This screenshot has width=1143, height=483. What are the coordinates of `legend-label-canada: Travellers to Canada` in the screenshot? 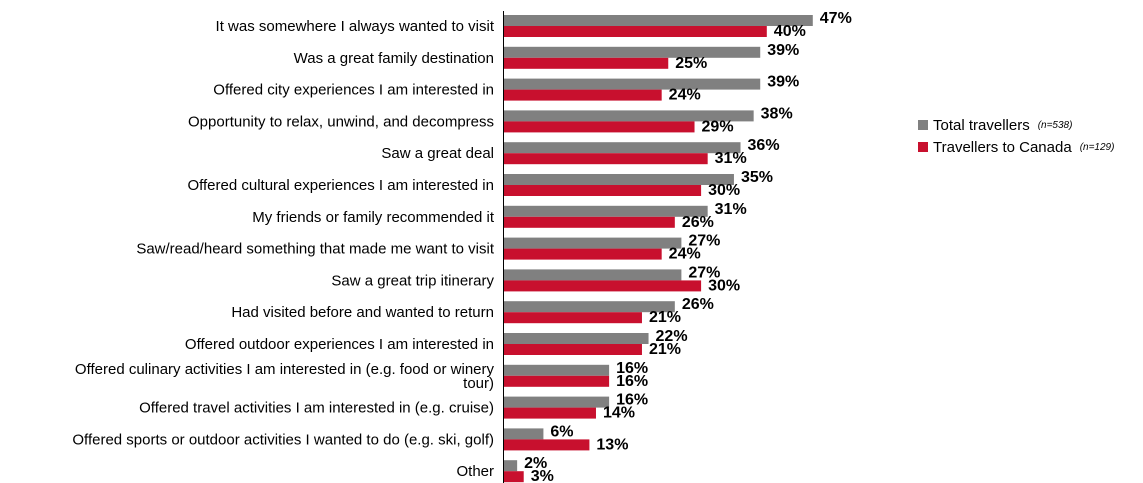 It's located at (1002, 147).